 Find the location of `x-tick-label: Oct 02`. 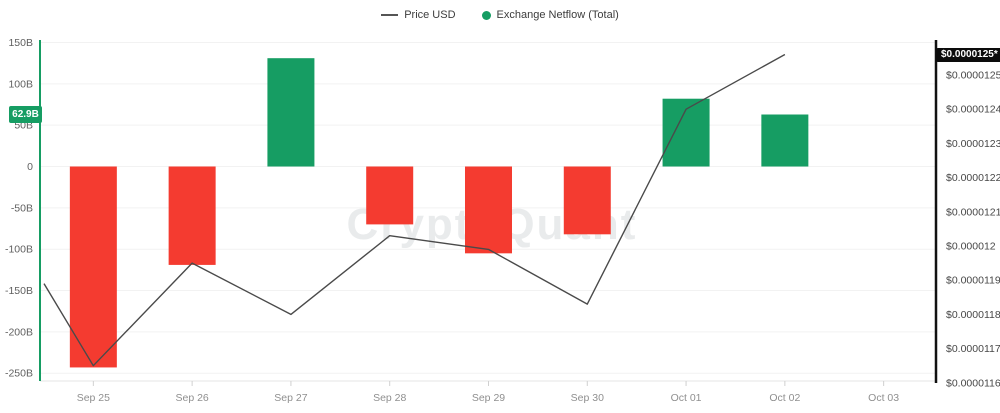

x-tick-label: Oct 02 is located at coordinates (784, 398).